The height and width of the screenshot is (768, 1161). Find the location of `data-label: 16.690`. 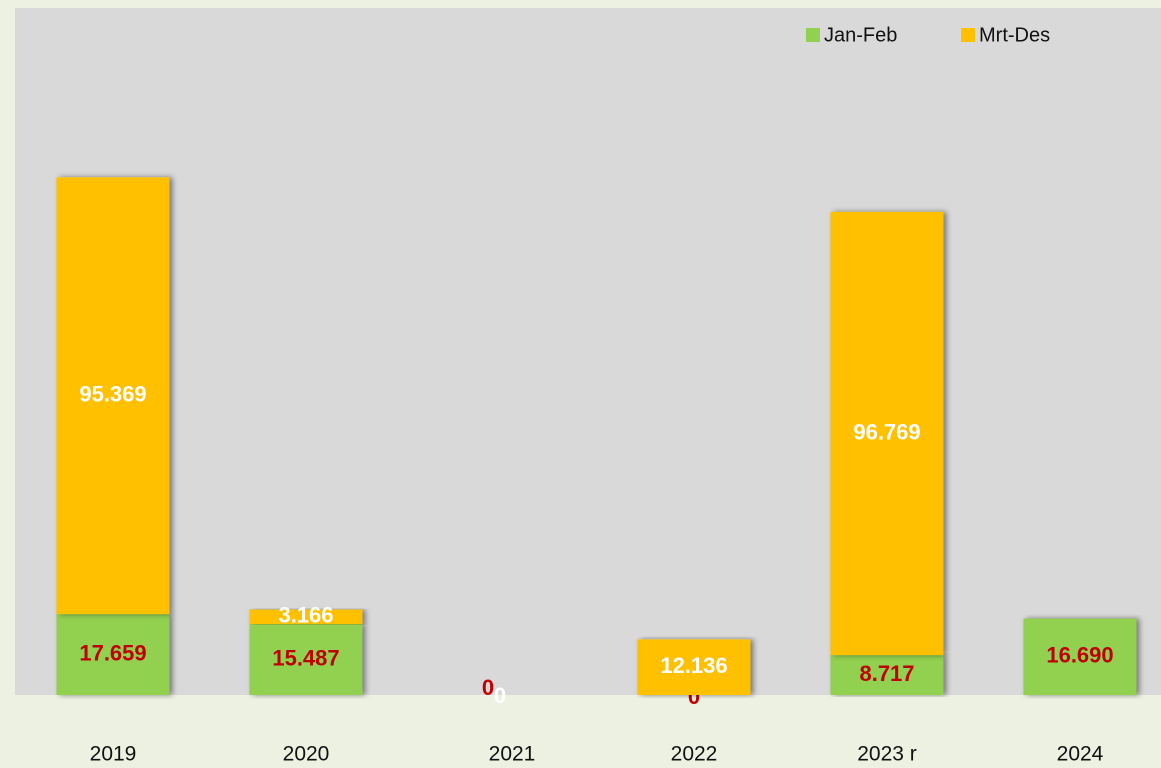

data-label: 16.690 is located at coordinates (1079, 655).